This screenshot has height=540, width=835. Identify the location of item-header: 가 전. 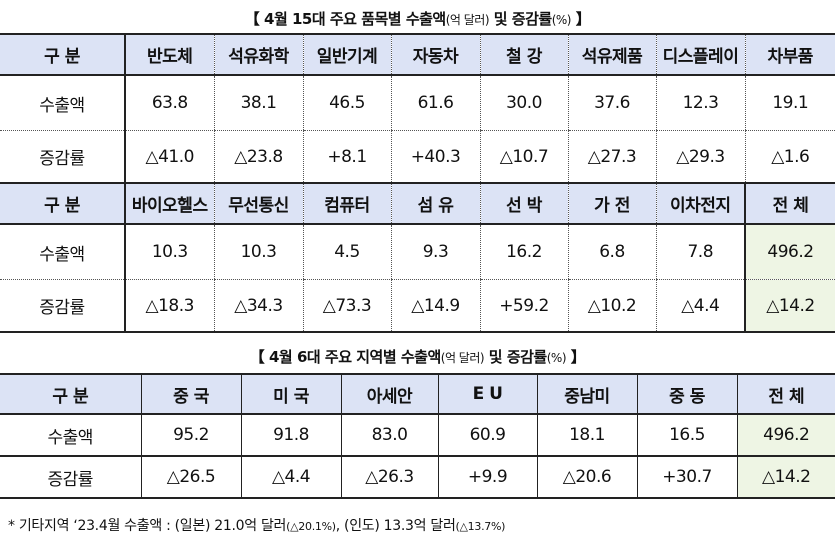
(611, 203).